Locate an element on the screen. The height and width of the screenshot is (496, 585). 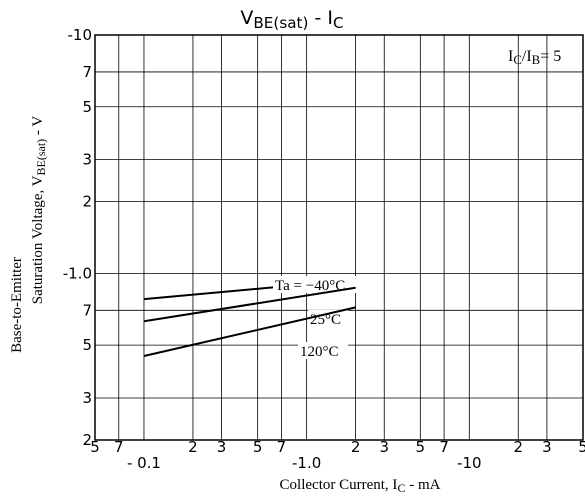
annotation-part: /I is located at coordinates (527, 56).